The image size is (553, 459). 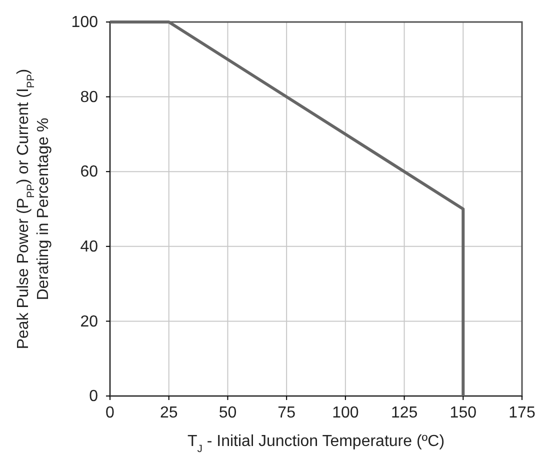 I want to click on x-tick-label: 150, so click(x=463, y=413).